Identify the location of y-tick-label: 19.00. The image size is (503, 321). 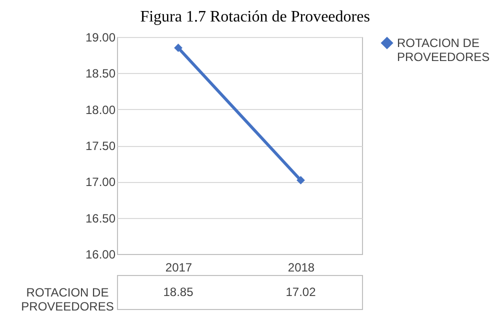
(100, 37).